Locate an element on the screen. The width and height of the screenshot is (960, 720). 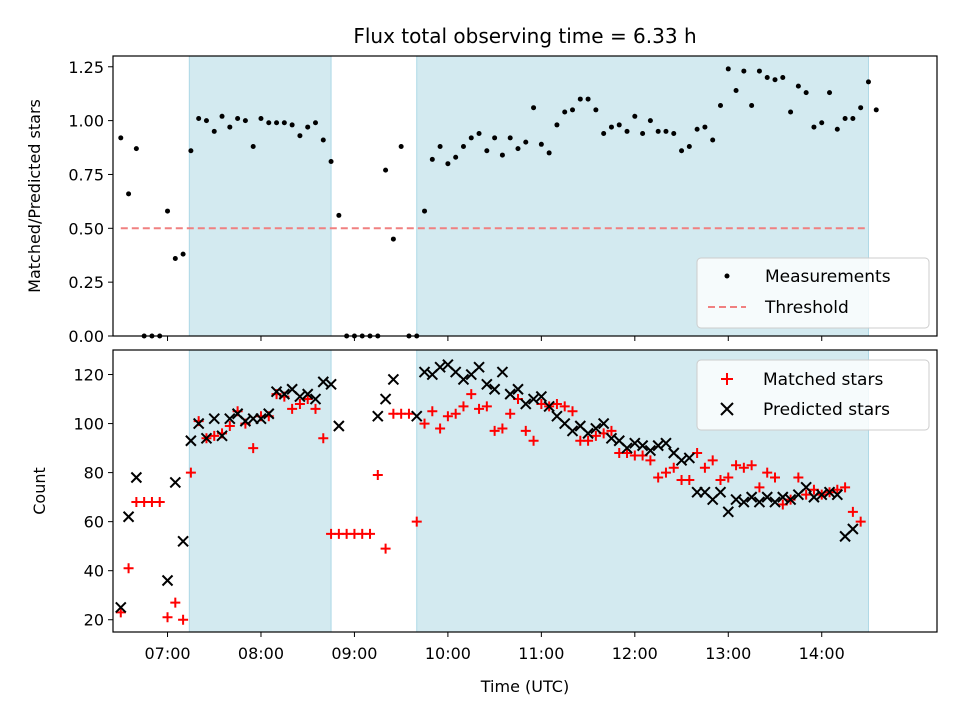
y-tick-label: 120 is located at coordinates (88, 375).